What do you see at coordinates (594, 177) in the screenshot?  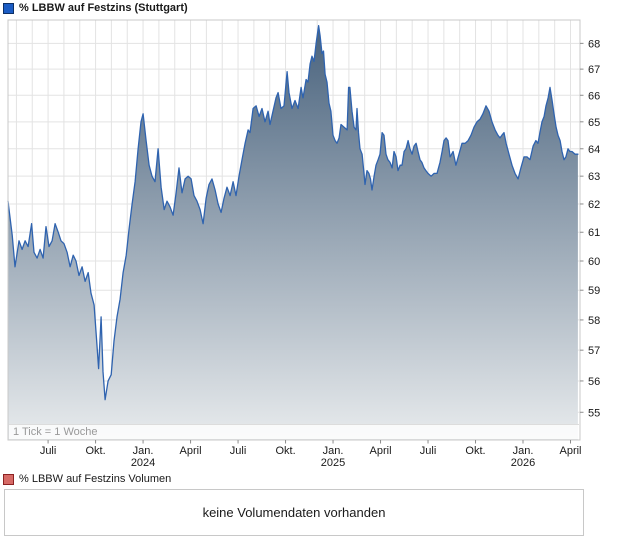 I see `y-axis-label: 63` at bounding box center [594, 177].